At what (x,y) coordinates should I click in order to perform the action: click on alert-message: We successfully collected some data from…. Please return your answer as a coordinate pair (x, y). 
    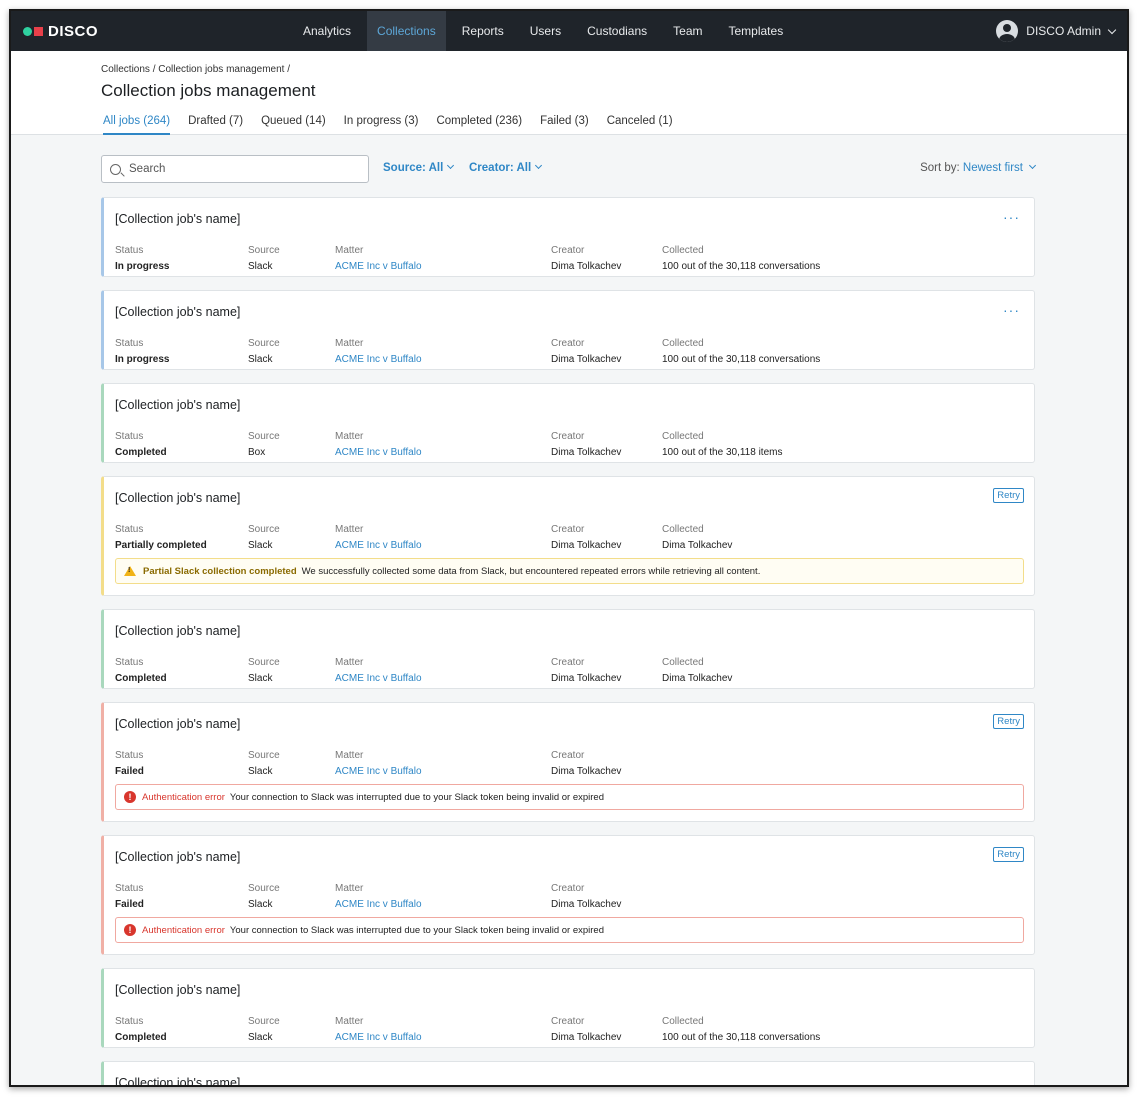
    Looking at the image, I should click on (531, 571).